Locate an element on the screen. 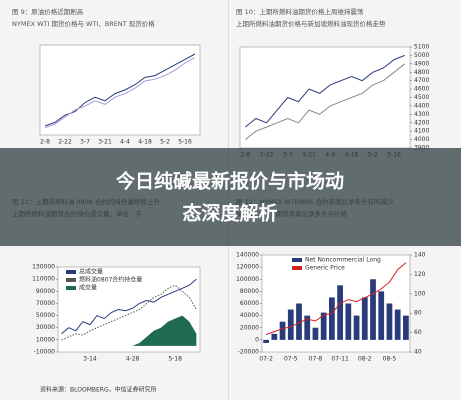  y-tick-label: 10000 is located at coordinates (45, 339).